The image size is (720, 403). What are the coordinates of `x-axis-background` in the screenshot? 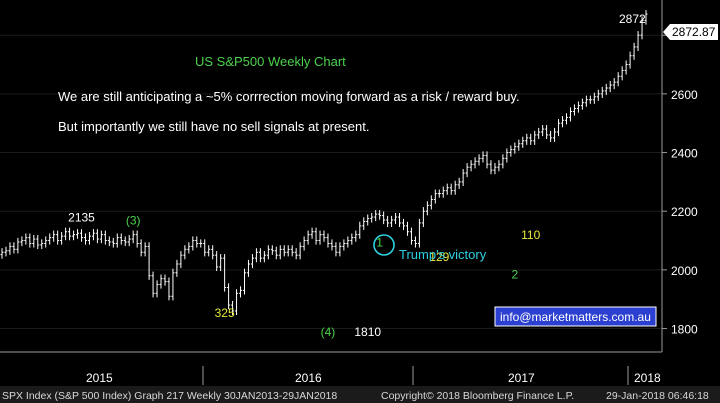 It's located at (360, 369).